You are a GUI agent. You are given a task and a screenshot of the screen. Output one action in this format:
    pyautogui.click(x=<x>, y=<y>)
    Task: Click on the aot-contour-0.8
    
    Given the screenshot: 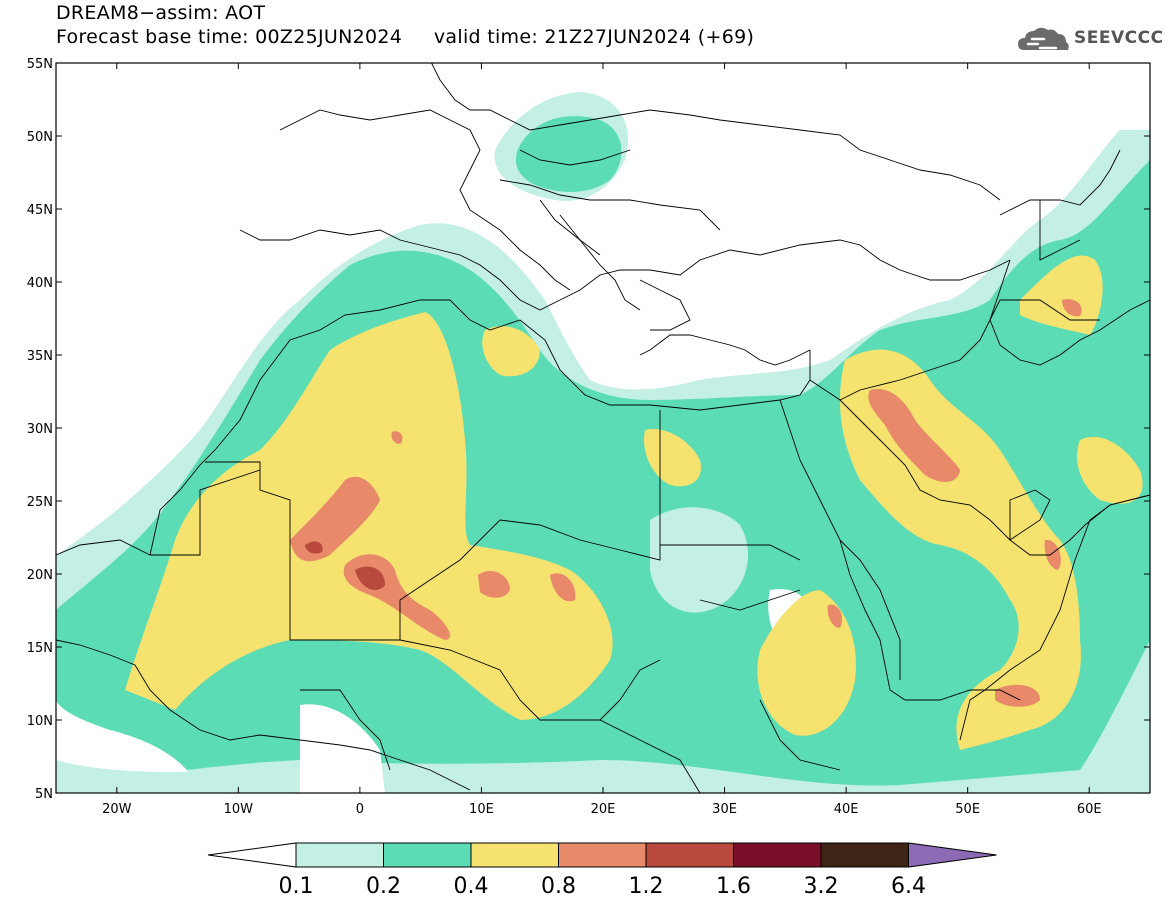 What is the action you would take?
    pyautogui.click(x=335, y=519)
    